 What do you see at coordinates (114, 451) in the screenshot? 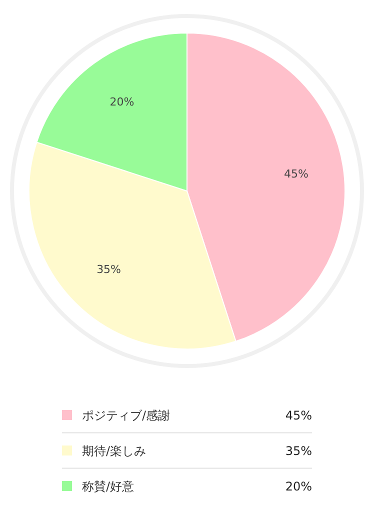
I see `legend-label: 期待/楽しみ` at bounding box center [114, 451].